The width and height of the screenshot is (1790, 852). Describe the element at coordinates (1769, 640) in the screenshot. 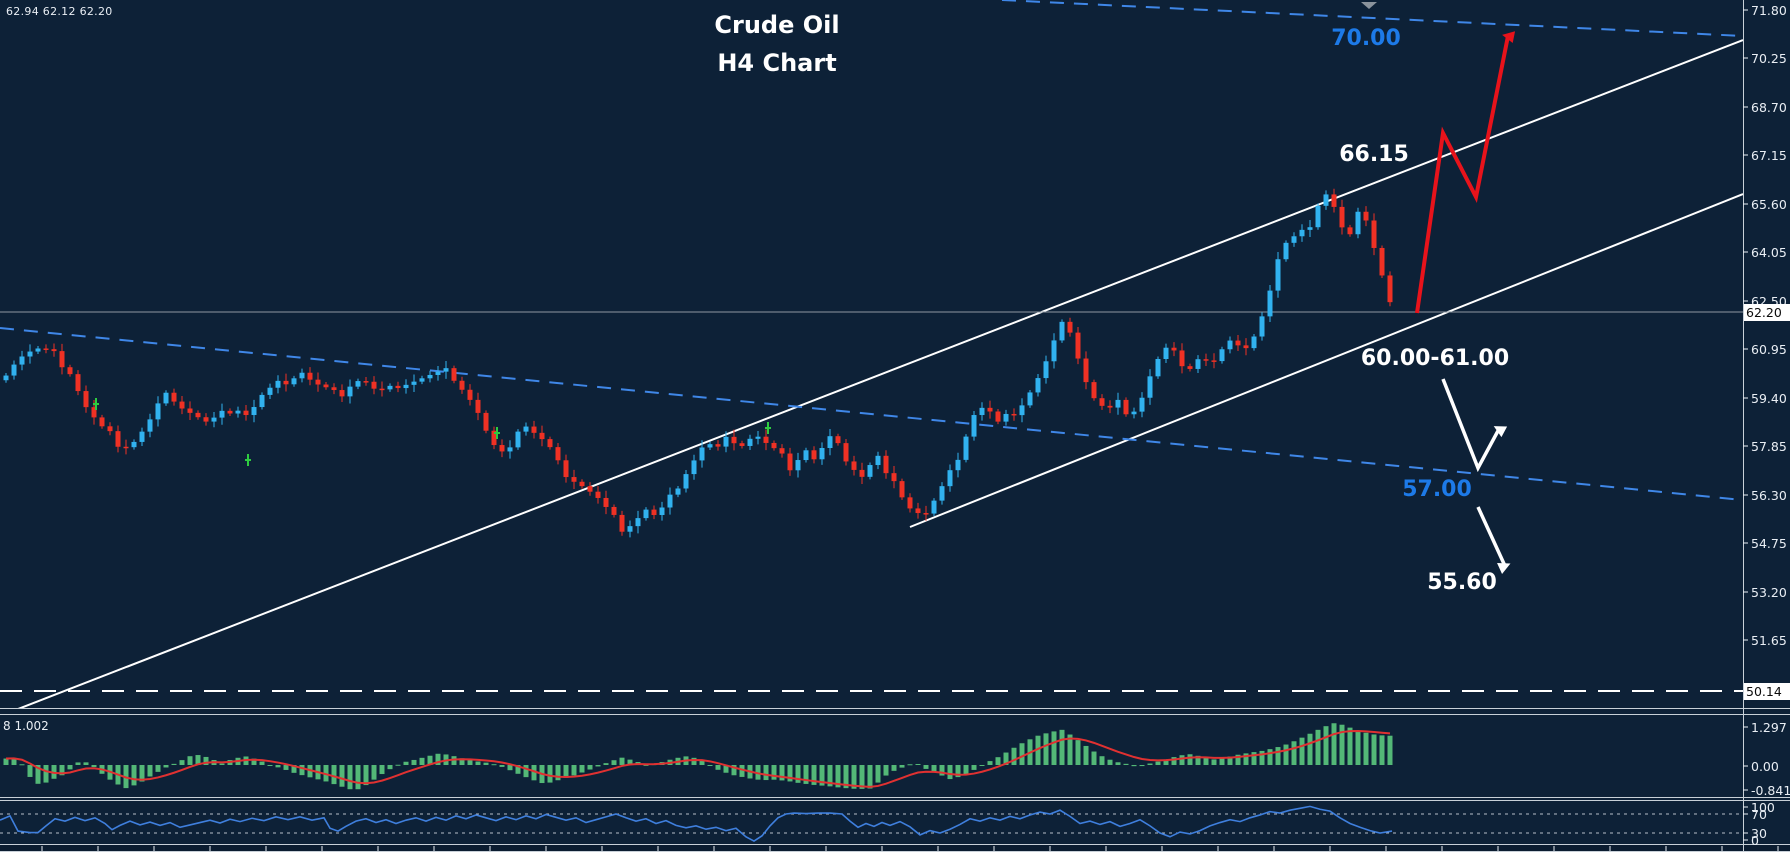

I see `price-tick-label: 51.65` at that location.